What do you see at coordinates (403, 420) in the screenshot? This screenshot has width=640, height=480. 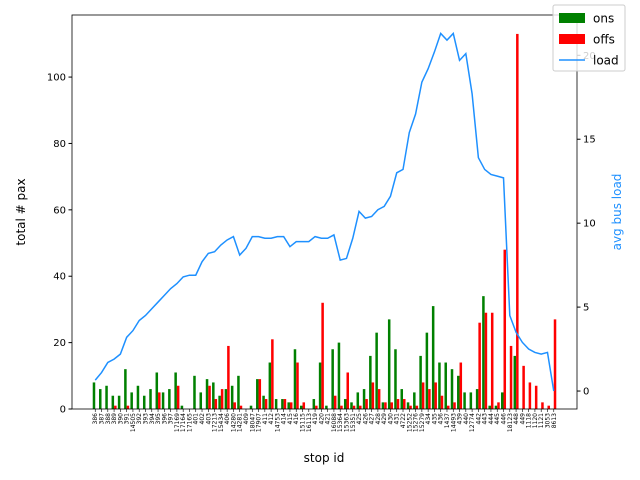 I see `x-tick-label: 4722` at bounding box center [403, 420].